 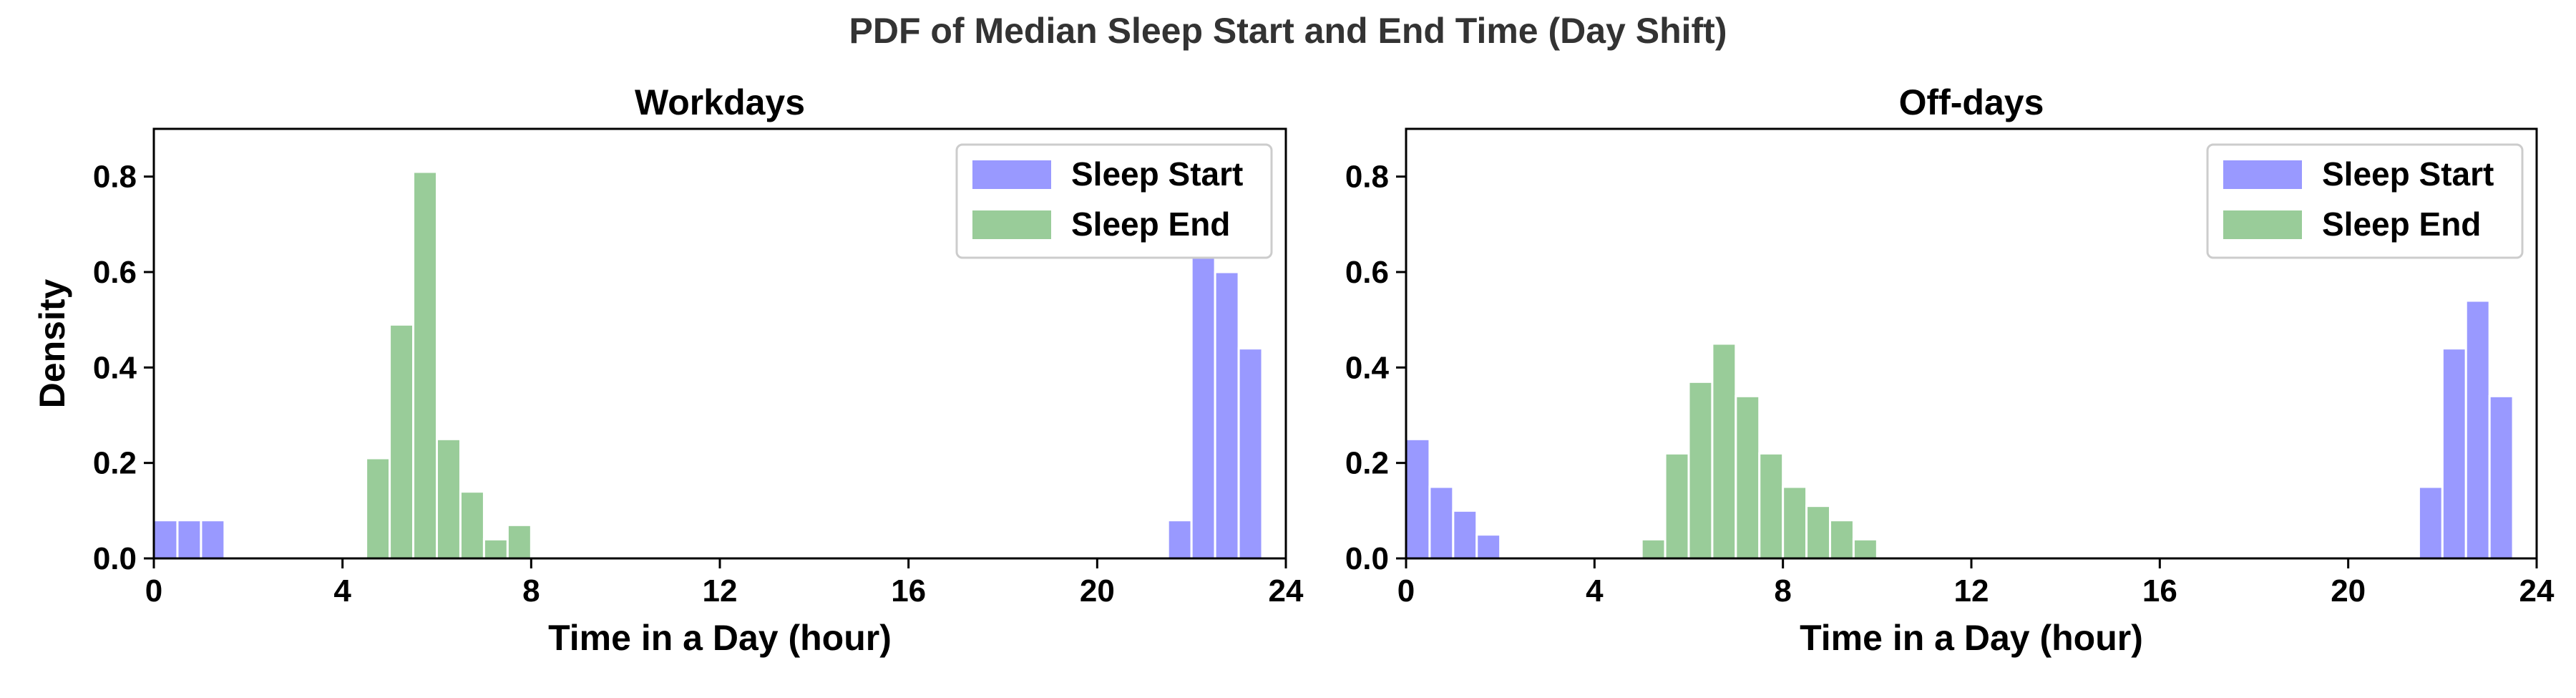 What do you see at coordinates (52, 344) in the screenshot?
I see `y-axis-label: Density` at bounding box center [52, 344].